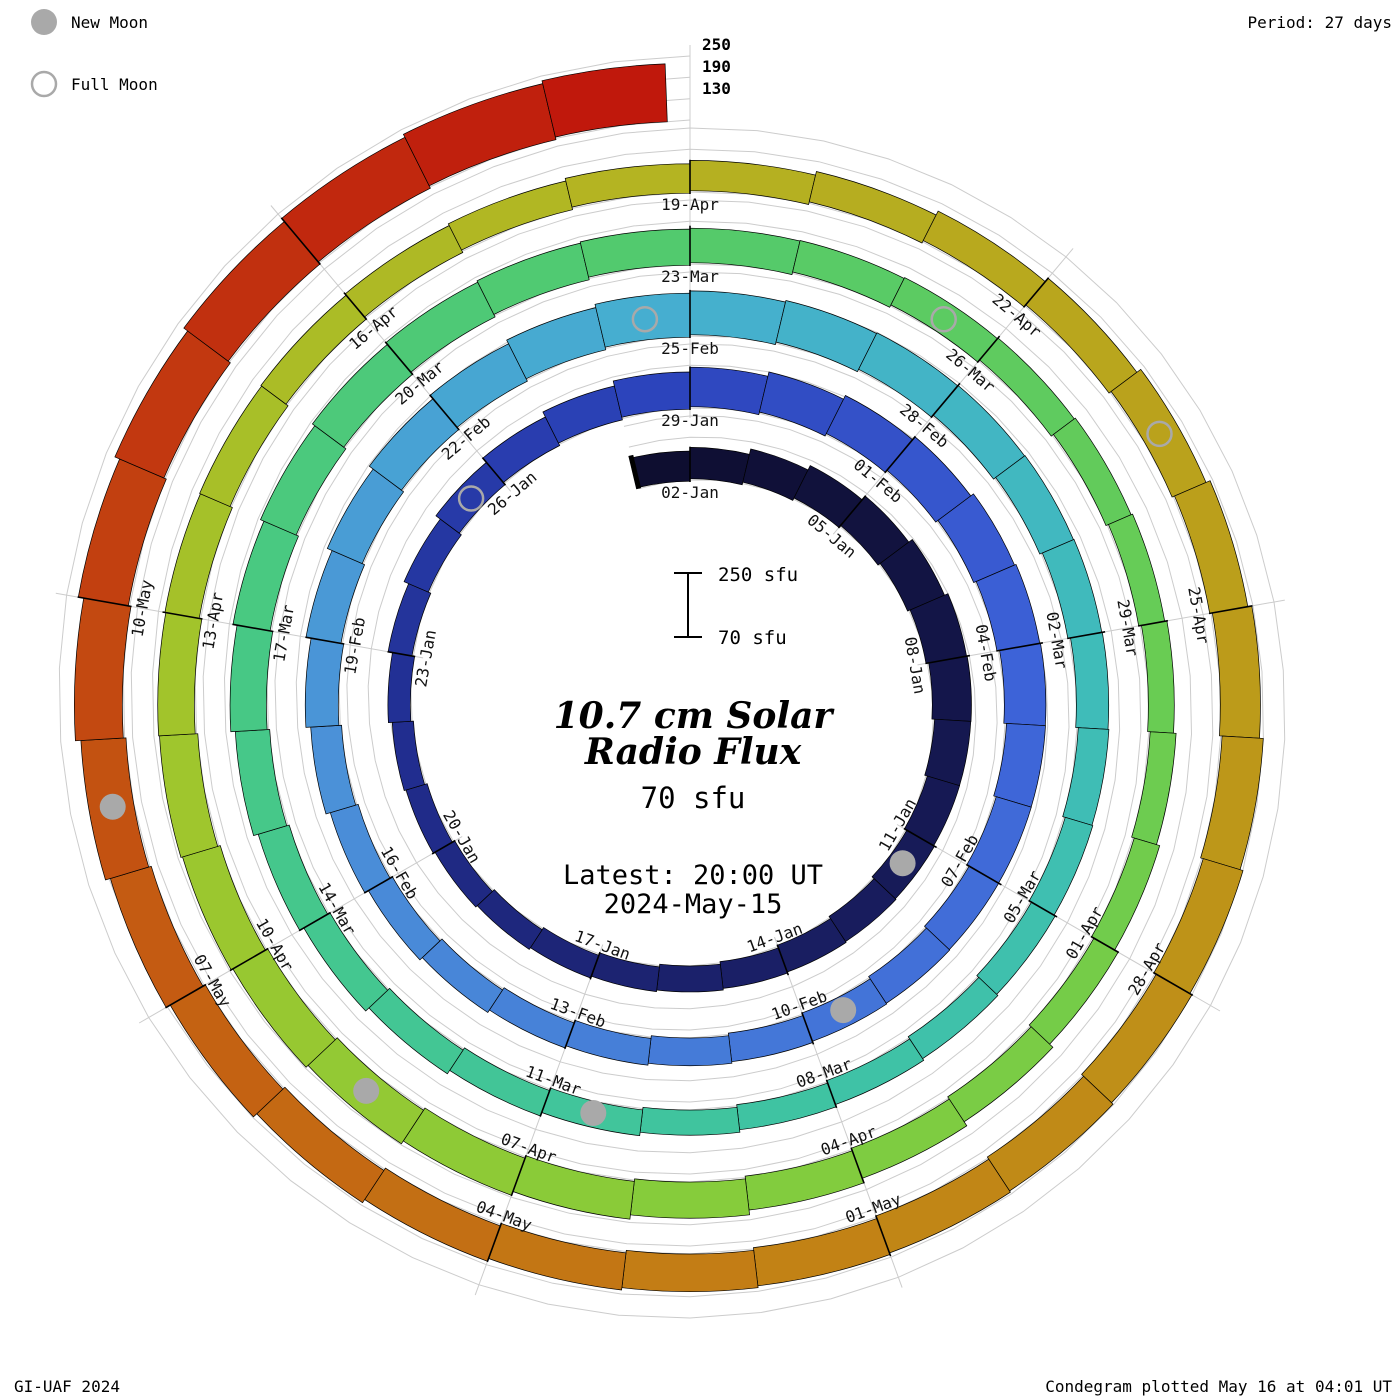 The height and width of the screenshot is (1400, 1400). I want to click on new-moon-label: New Moon, so click(109, 22).